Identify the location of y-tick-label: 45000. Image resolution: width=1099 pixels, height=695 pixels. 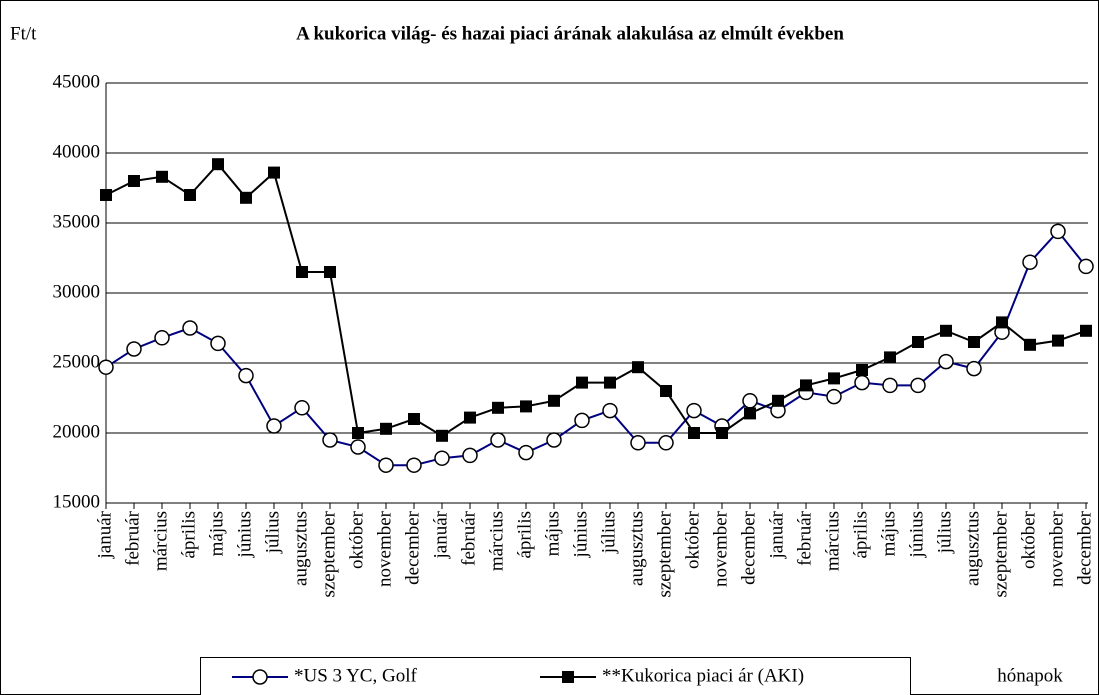
(77, 81).